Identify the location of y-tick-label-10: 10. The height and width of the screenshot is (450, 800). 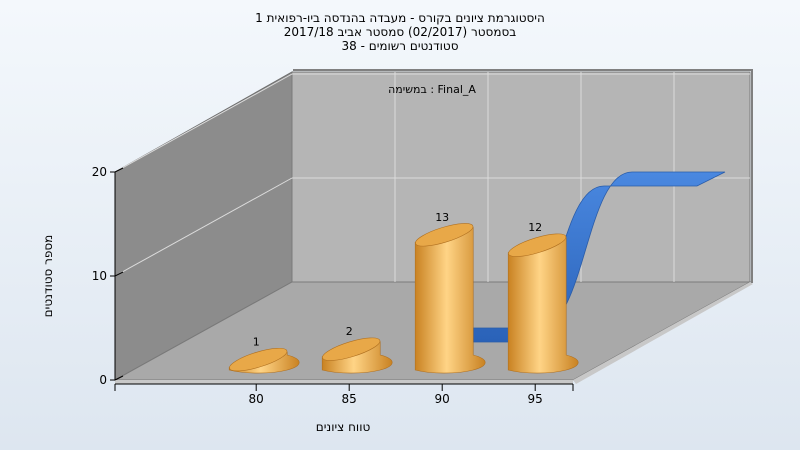
(99, 276).